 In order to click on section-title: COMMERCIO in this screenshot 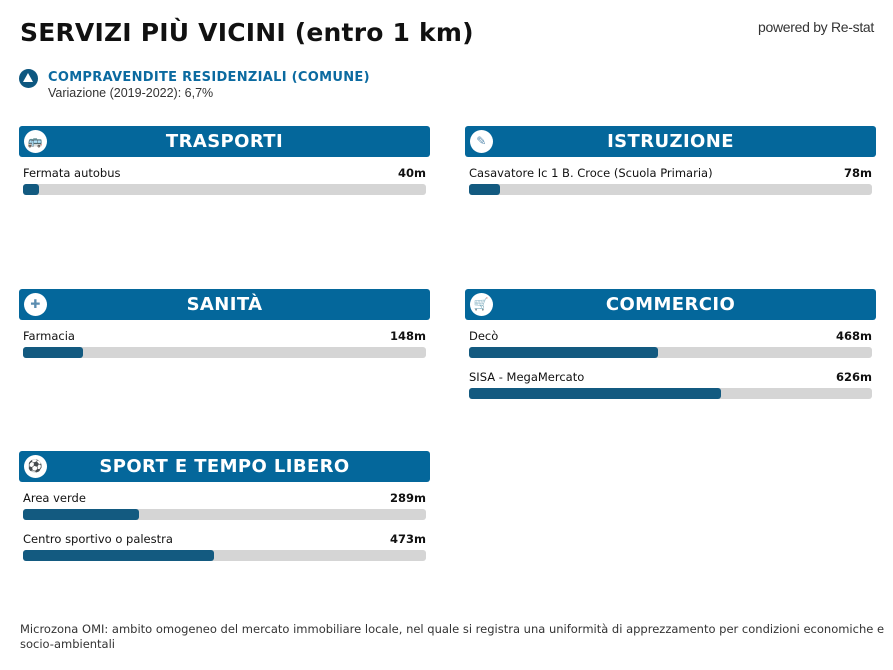, I will do `click(670, 304)`.